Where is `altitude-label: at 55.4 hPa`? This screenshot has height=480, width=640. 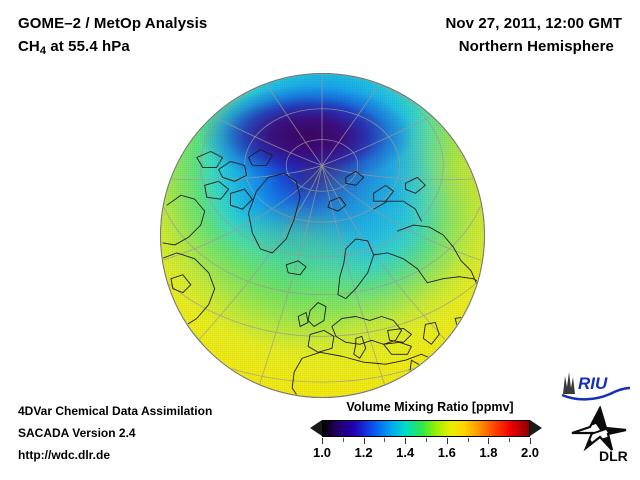
altitude-label: at 55.4 hPa is located at coordinates (88, 46).